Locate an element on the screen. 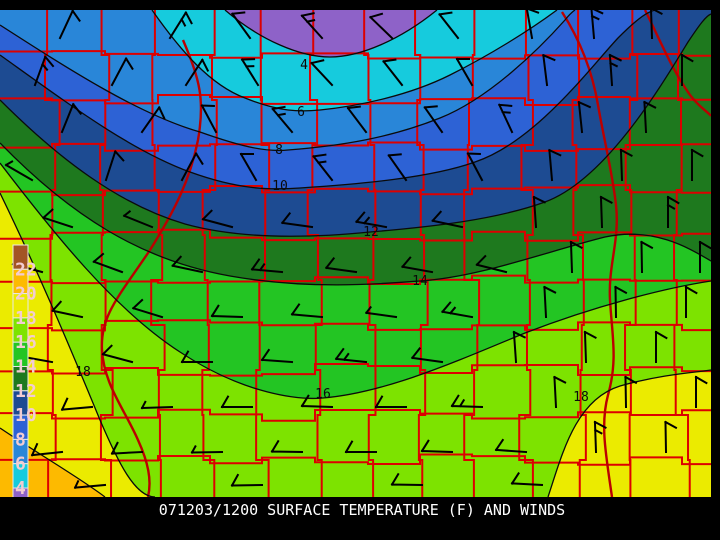 The width and height of the screenshot is (720, 540). contour-label: 14 is located at coordinates (420, 281).